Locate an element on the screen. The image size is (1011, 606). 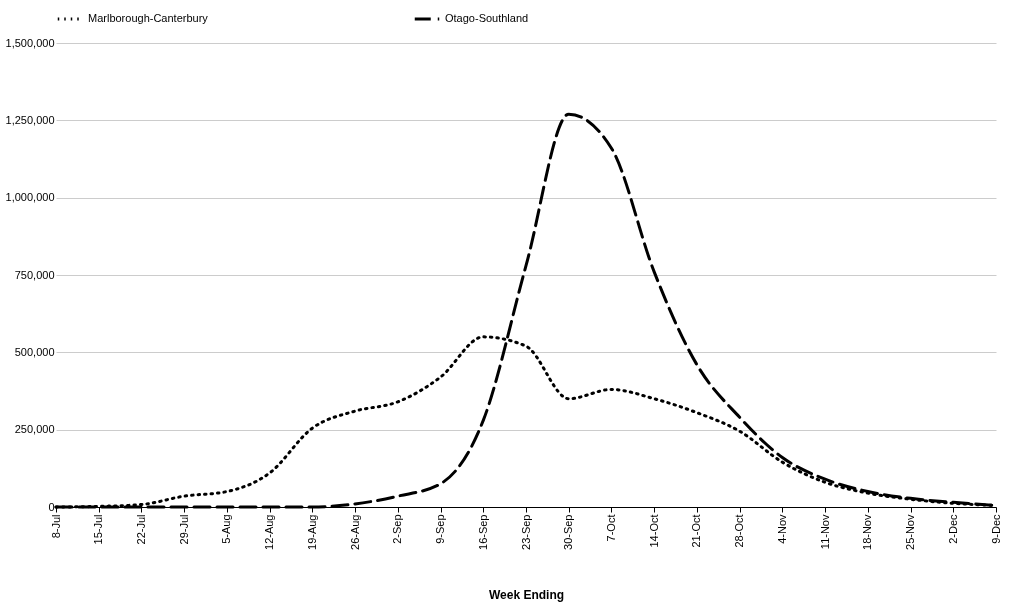
y-tick-label: 500,000 is located at coordinates (34, 351).